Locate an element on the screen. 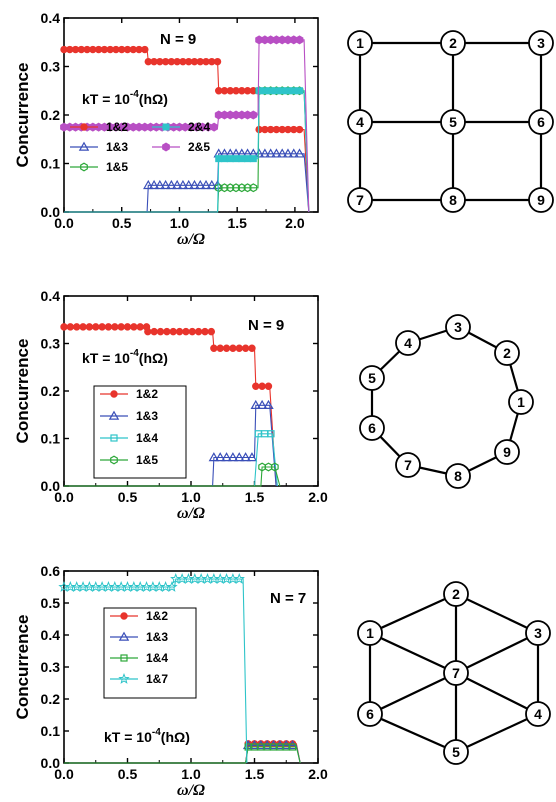  series-1&4 is located at coordinates (182, 753).